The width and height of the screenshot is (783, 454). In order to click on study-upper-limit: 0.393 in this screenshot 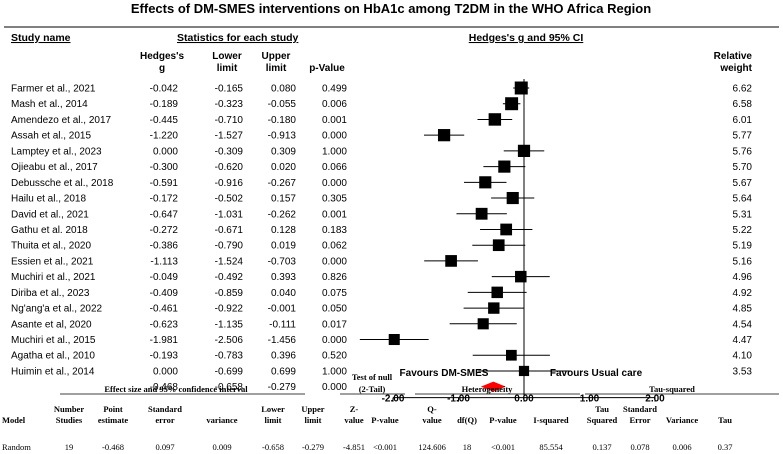, I will do `click(283, 277)`.